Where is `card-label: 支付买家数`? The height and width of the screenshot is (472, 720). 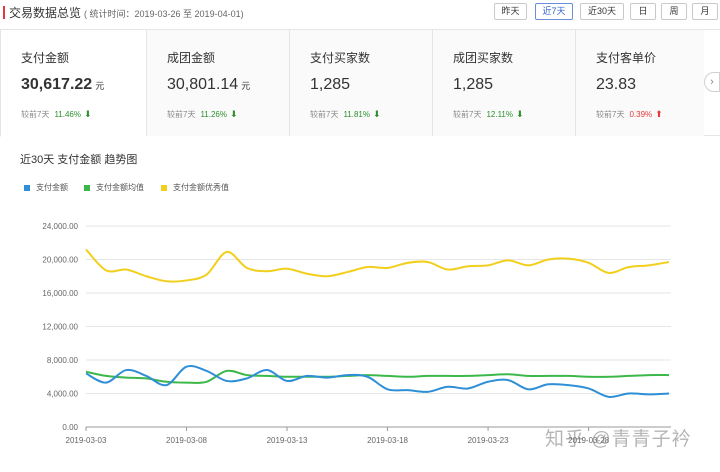
card-label: 支付买家数 is located at coordinates (340, 58).